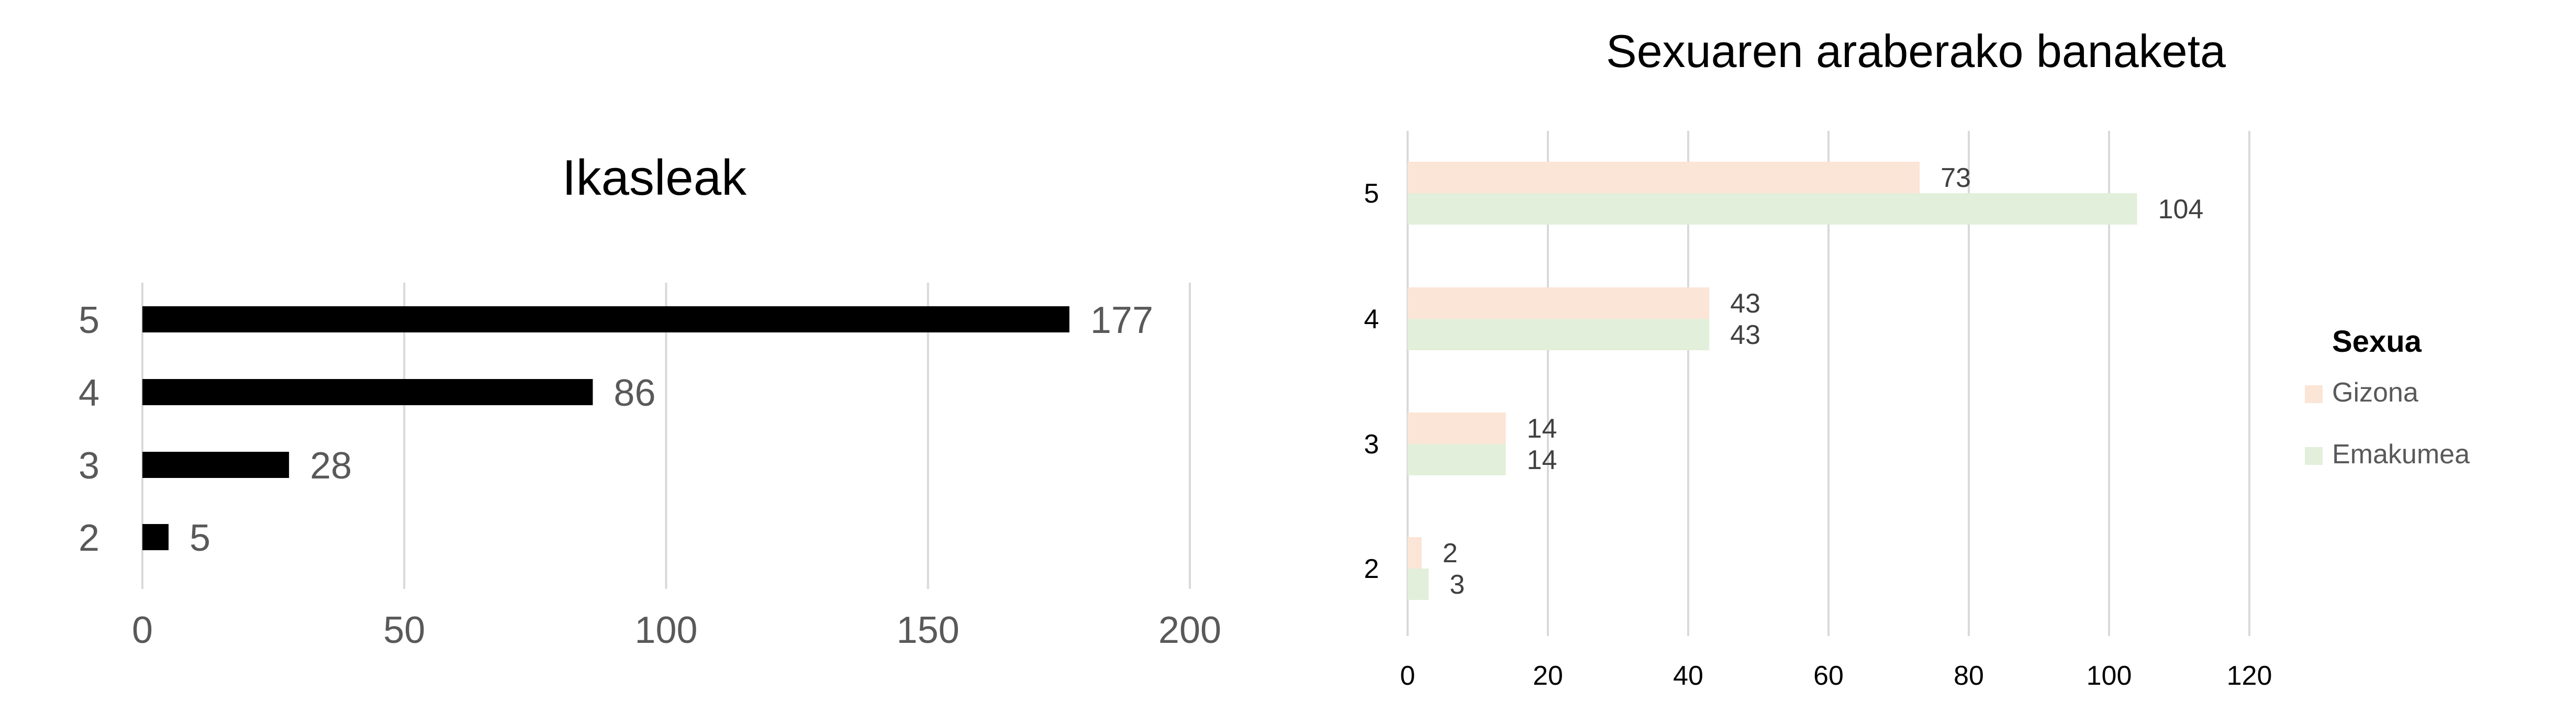 The image size is (2576, 724). I want to click on data-label: 177, so click(1121, 320).